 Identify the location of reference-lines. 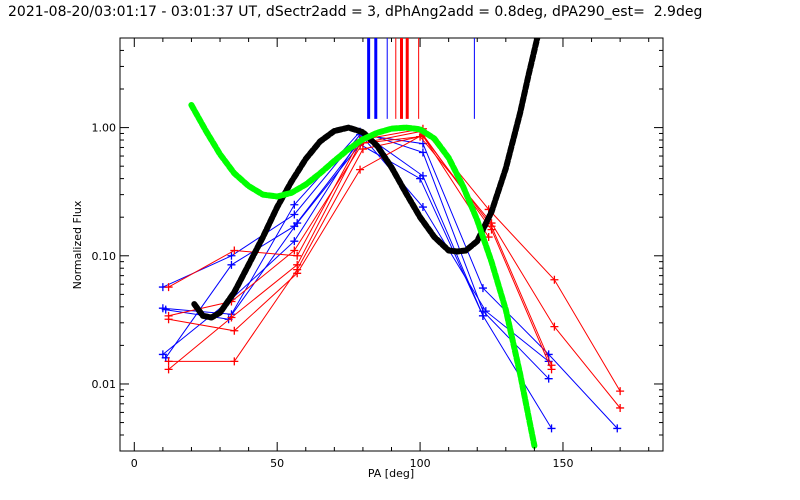
(421, 78).